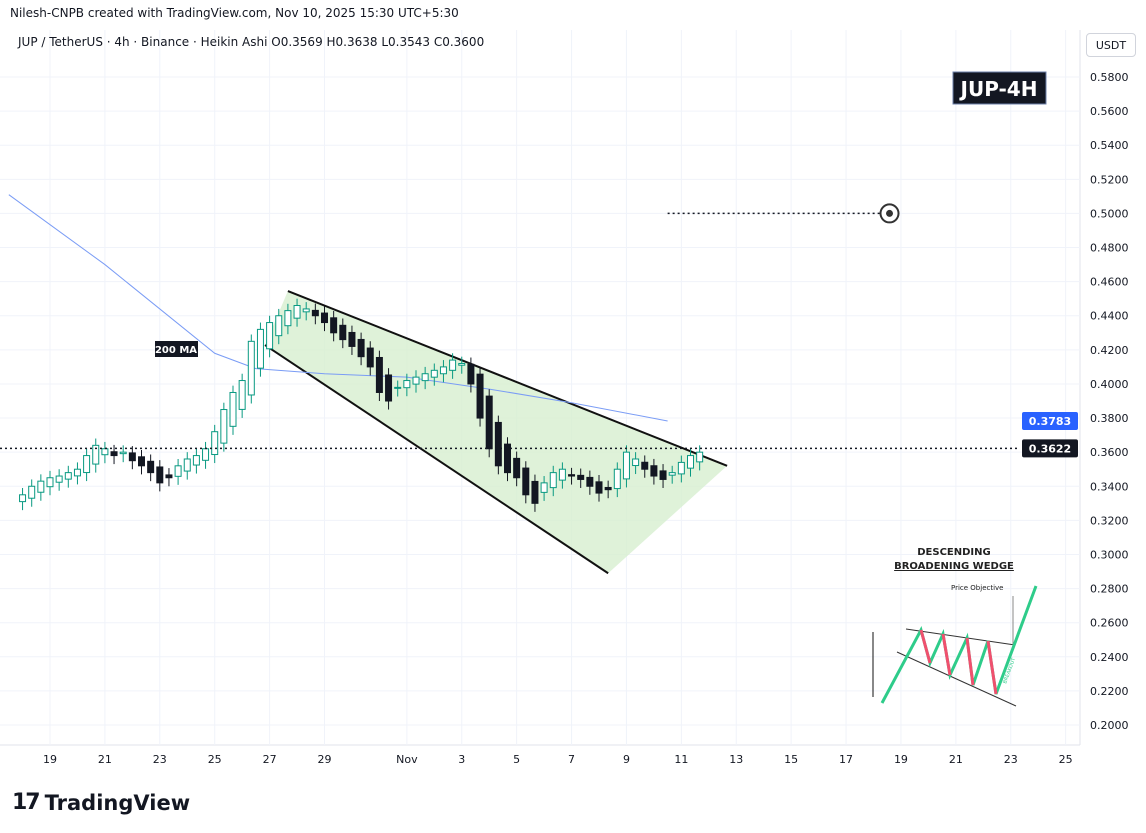  What do you see at coordinates (176, 349) in the screenshot?
I see `ma-label-box` at bounding box center [176, 349].